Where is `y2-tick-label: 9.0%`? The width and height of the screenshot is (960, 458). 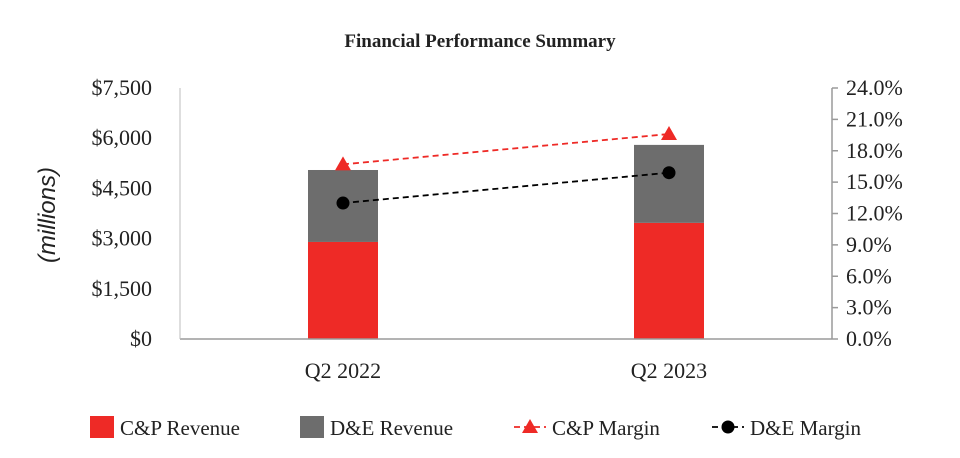
y2-tick-label: 9.0% is located at coordinates (869, 244).